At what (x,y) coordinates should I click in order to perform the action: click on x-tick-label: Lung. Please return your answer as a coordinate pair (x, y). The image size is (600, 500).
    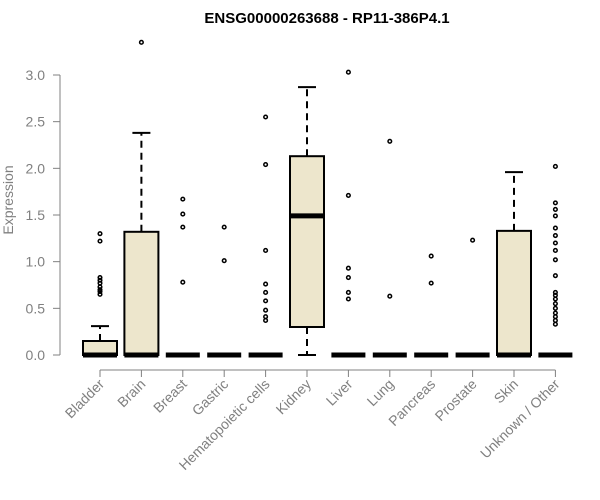
    Looking at the image, I should click on (380, 392).